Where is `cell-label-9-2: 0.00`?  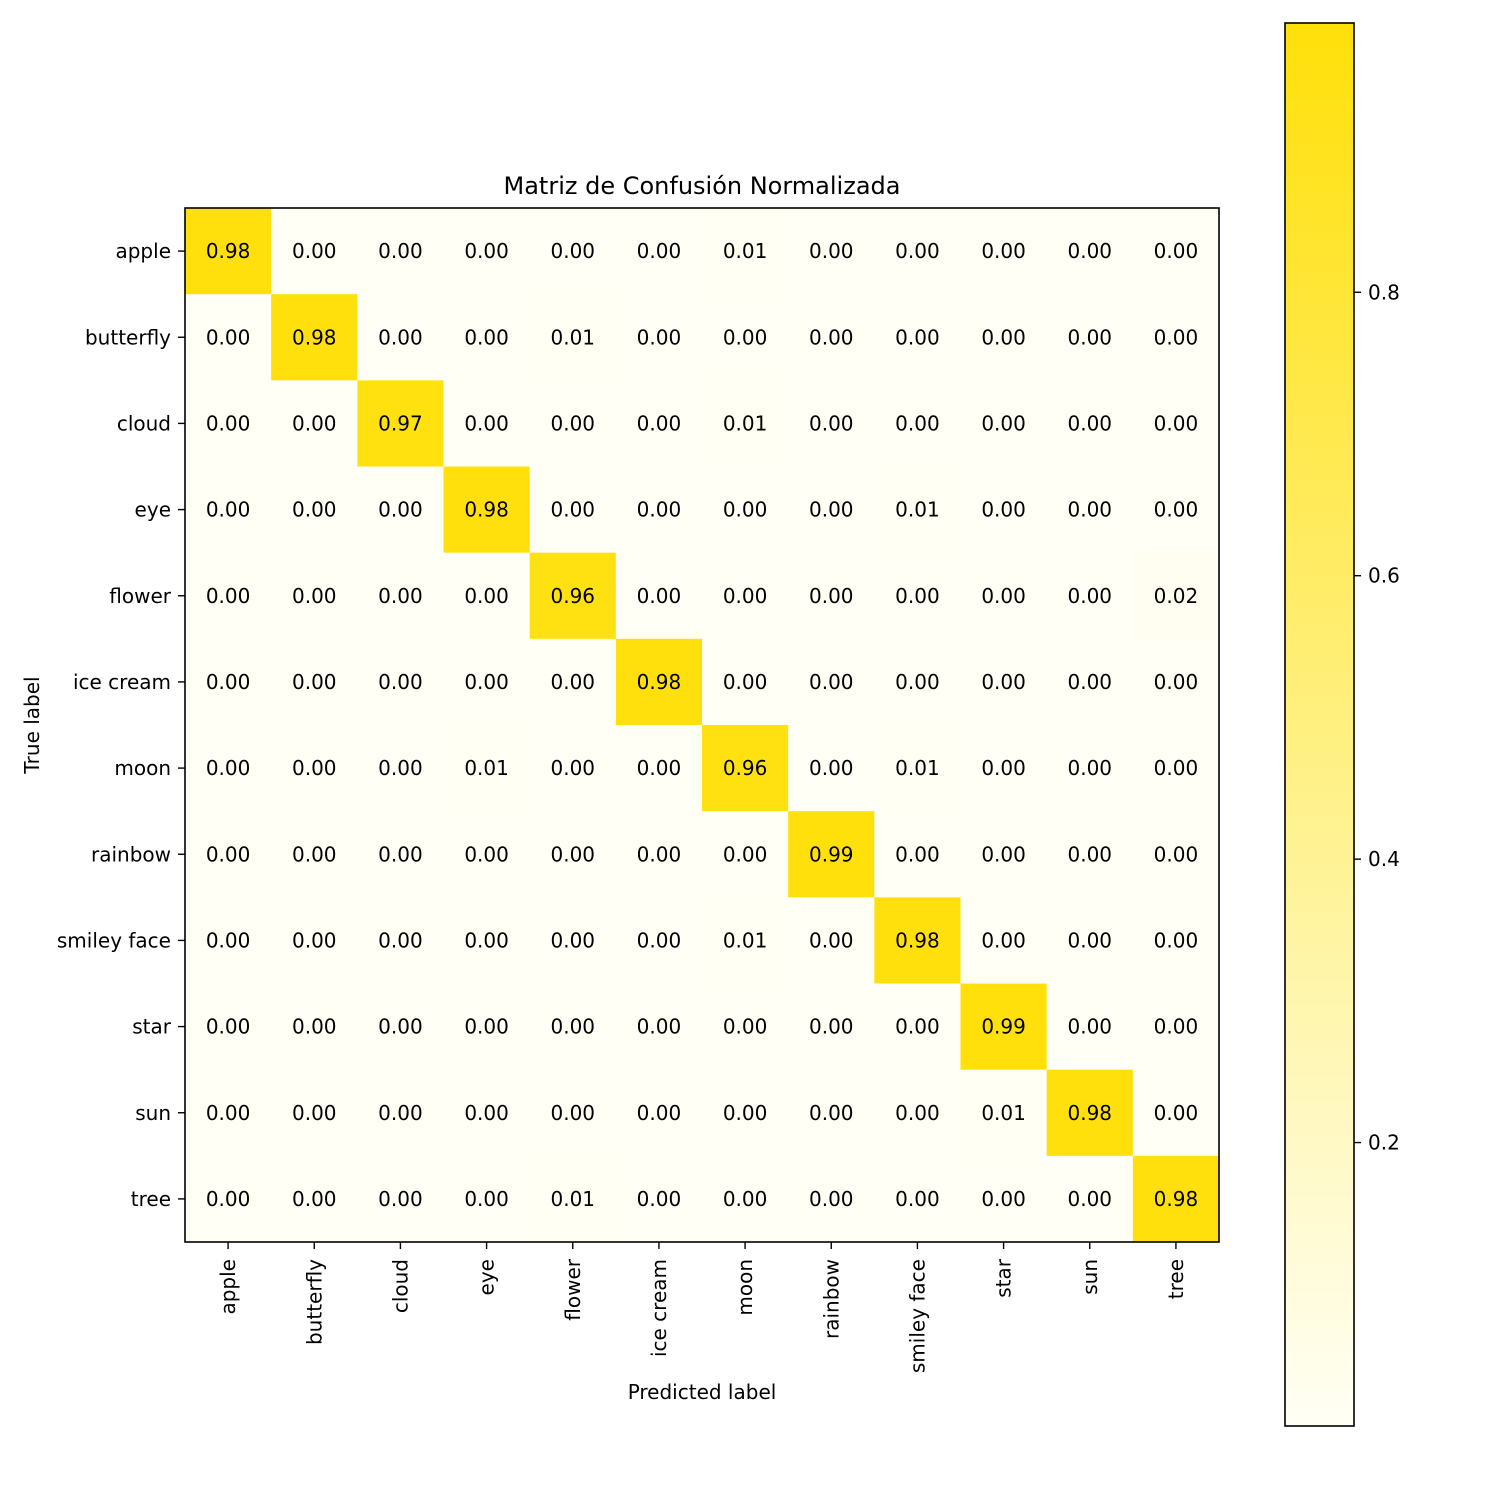 cell-label-9-2: 0.00 is located at coordinates (400, 1027).